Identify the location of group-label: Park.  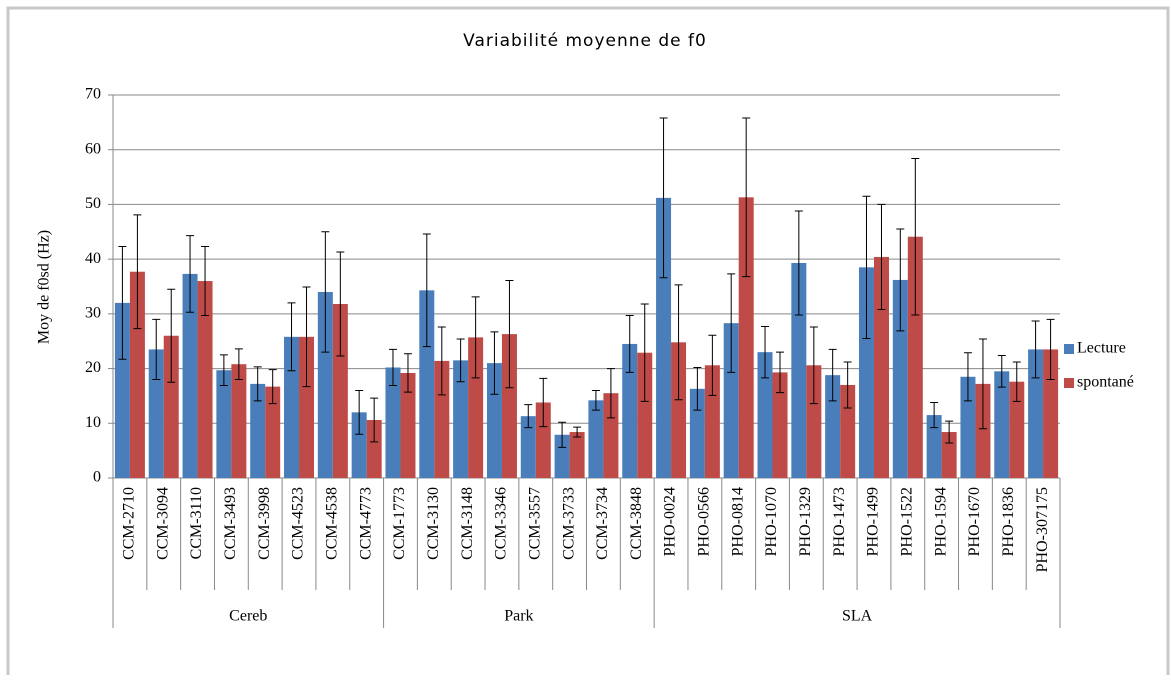
(518, 616).